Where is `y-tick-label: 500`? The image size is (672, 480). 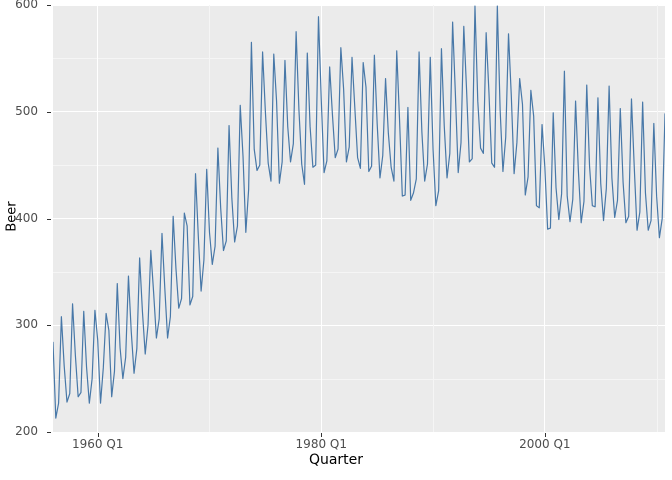
y-tick-label: 500 is located at coordinates (26, 110).